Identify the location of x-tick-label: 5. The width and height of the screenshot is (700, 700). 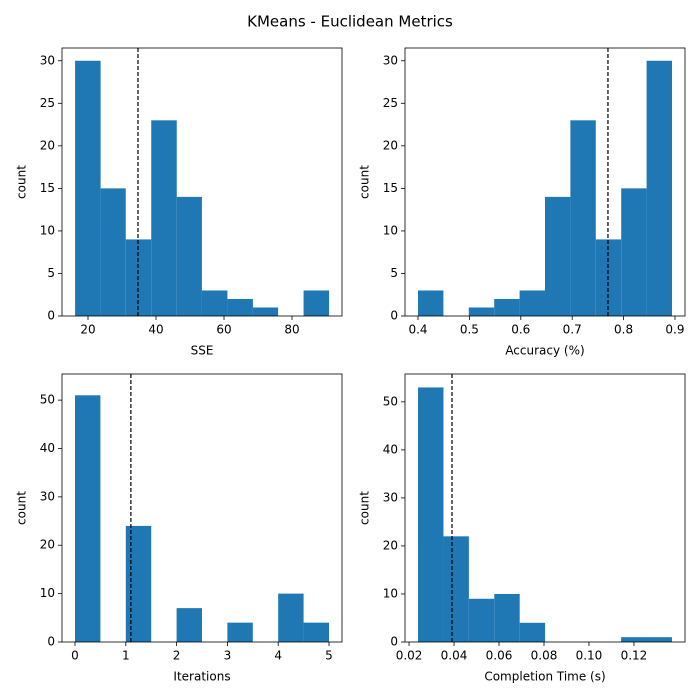
(329, 656).